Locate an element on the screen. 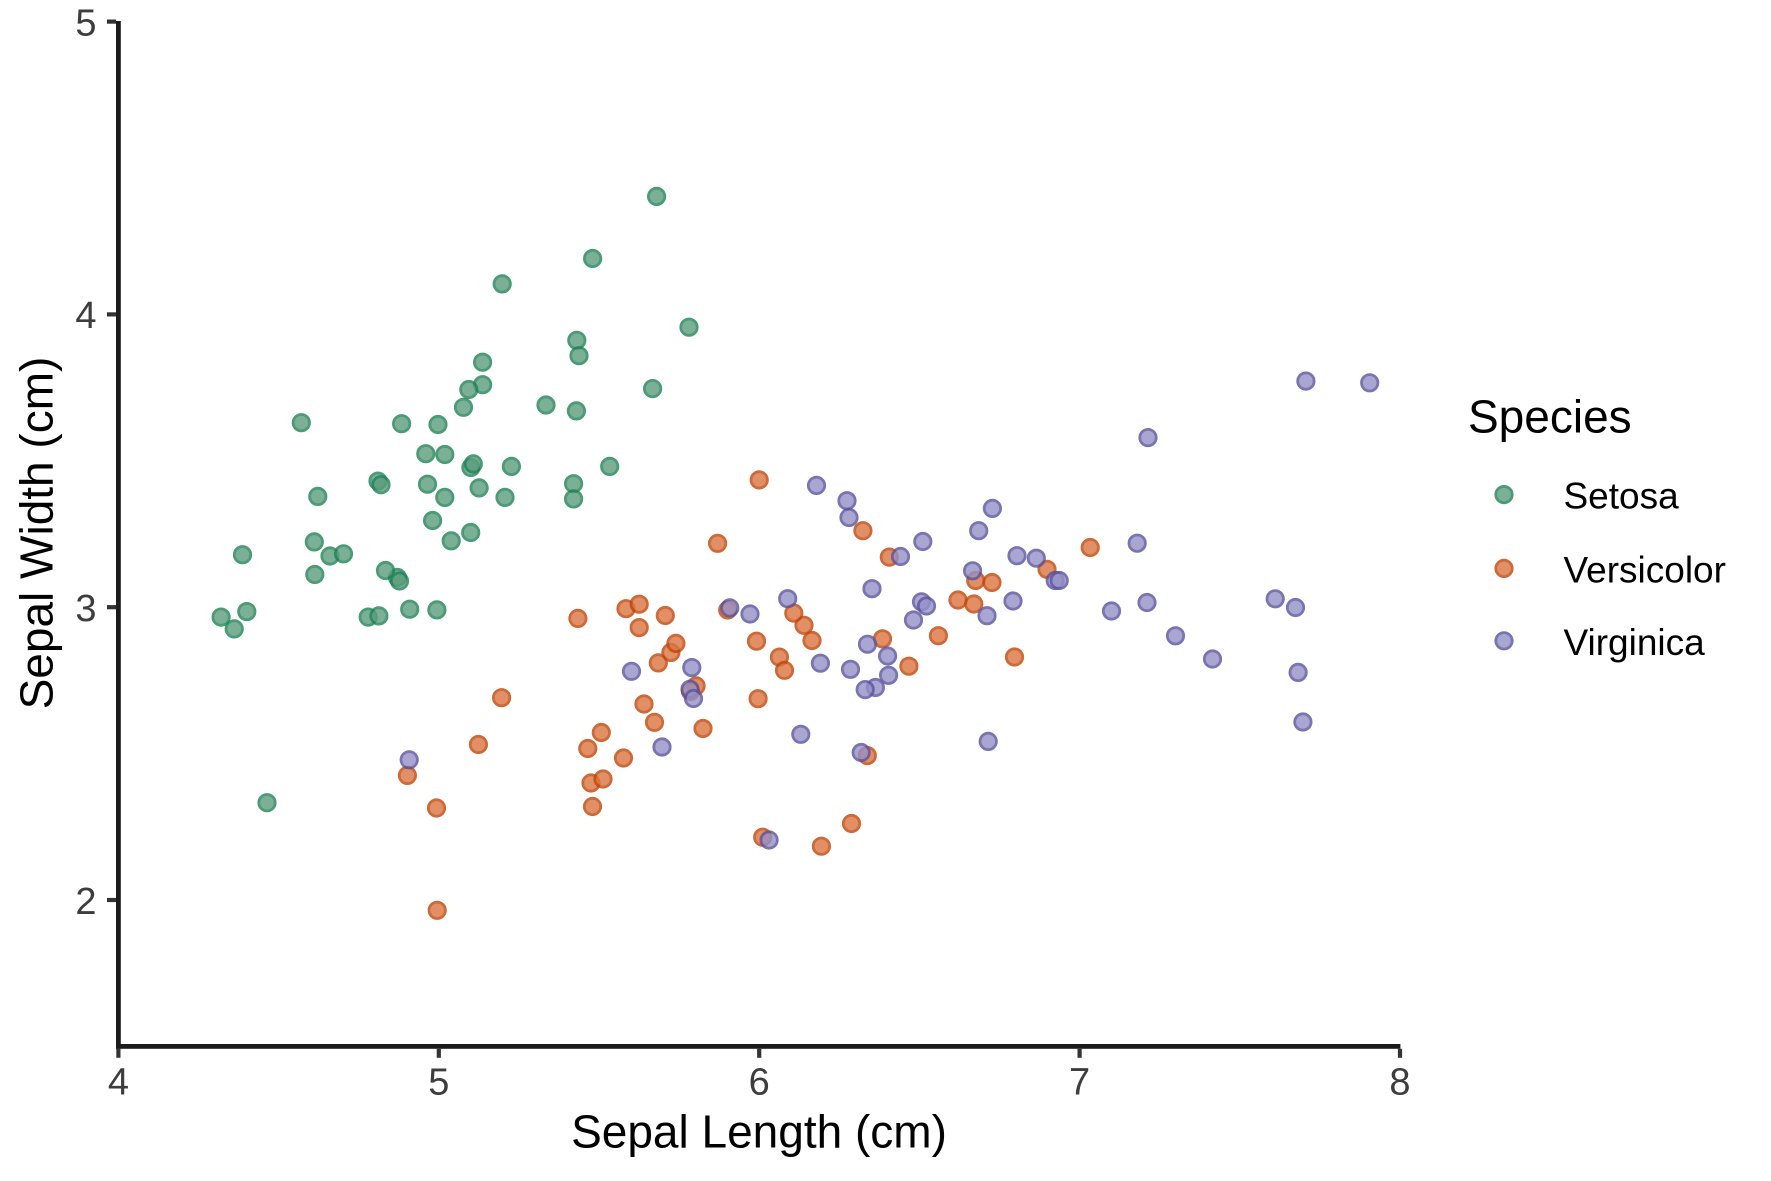 The width and height of the screenshot is (1771, 1181). svg-text: Sepal Length (cm) is located at coordinates (759, 1132).